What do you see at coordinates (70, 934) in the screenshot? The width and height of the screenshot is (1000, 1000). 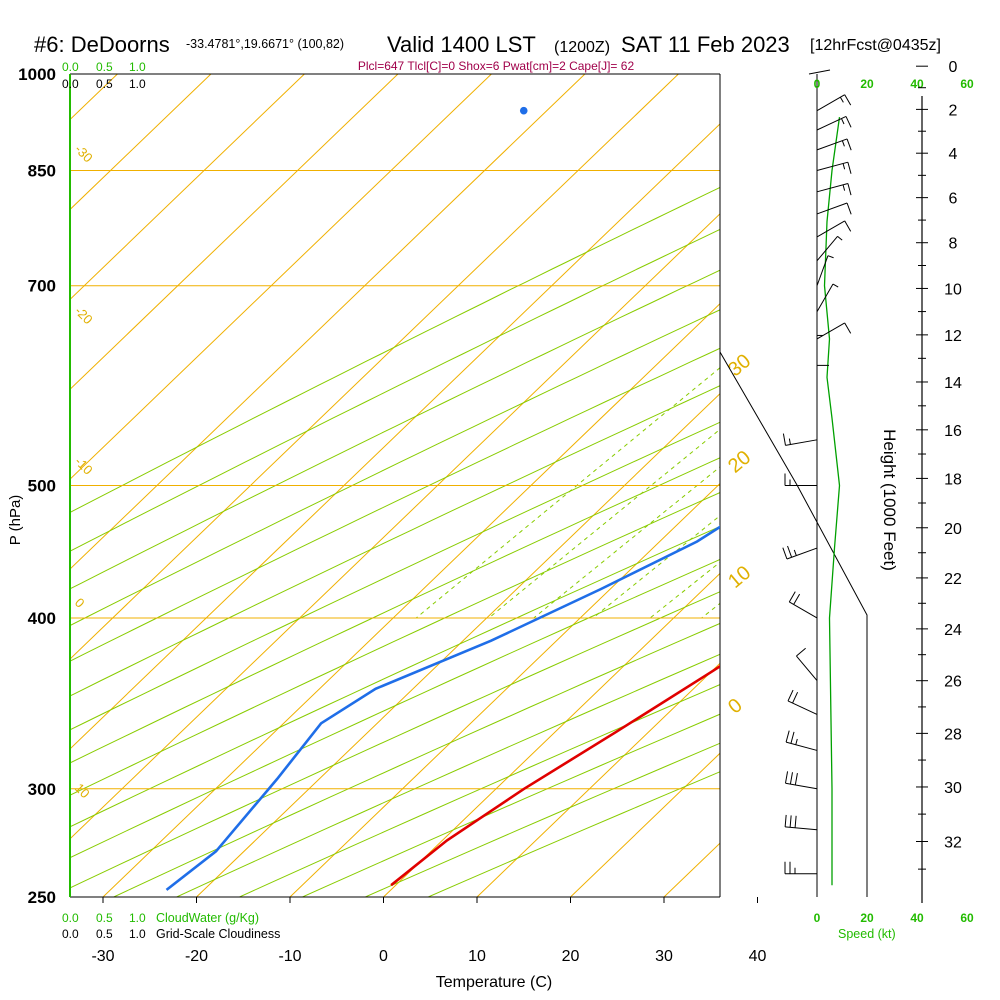 I see `cloud-scale-label-lower: 0.0` at bounding box center [70, 934].